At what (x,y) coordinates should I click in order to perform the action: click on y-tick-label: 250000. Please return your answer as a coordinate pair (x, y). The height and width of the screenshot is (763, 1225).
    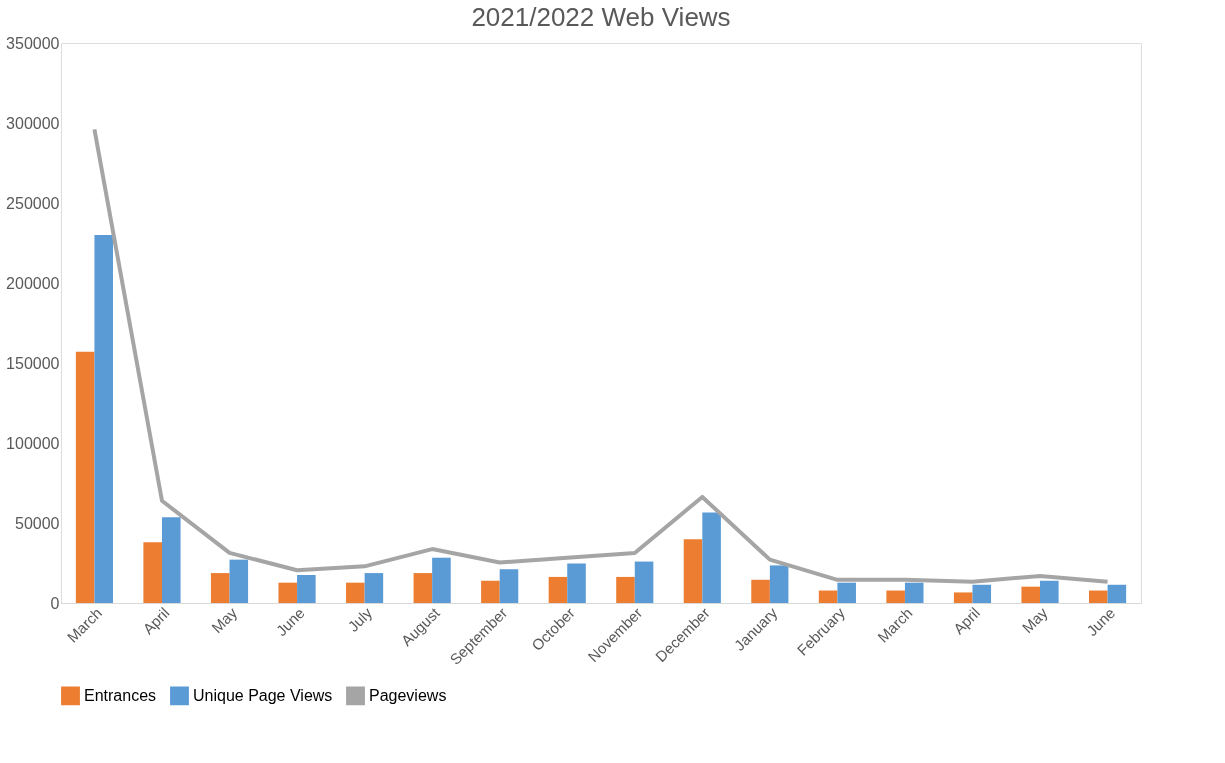
    Looking at the image, I should click on (33, 203).